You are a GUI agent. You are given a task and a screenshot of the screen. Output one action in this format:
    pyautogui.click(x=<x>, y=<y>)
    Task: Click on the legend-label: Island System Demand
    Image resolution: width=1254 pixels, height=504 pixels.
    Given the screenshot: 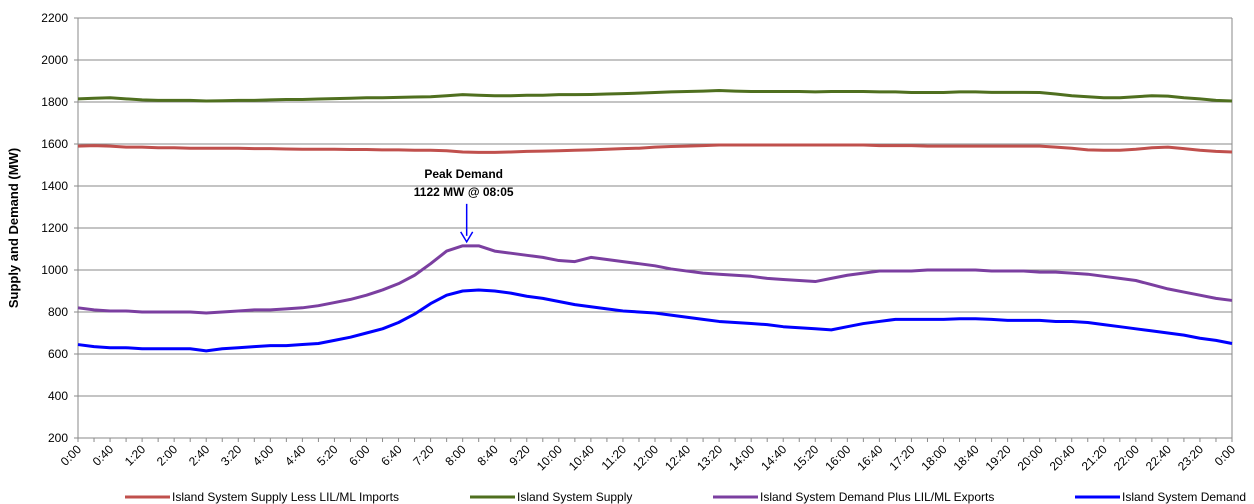 What is the action you would take?
    pyautogui.click(x=1184, y=497)
    